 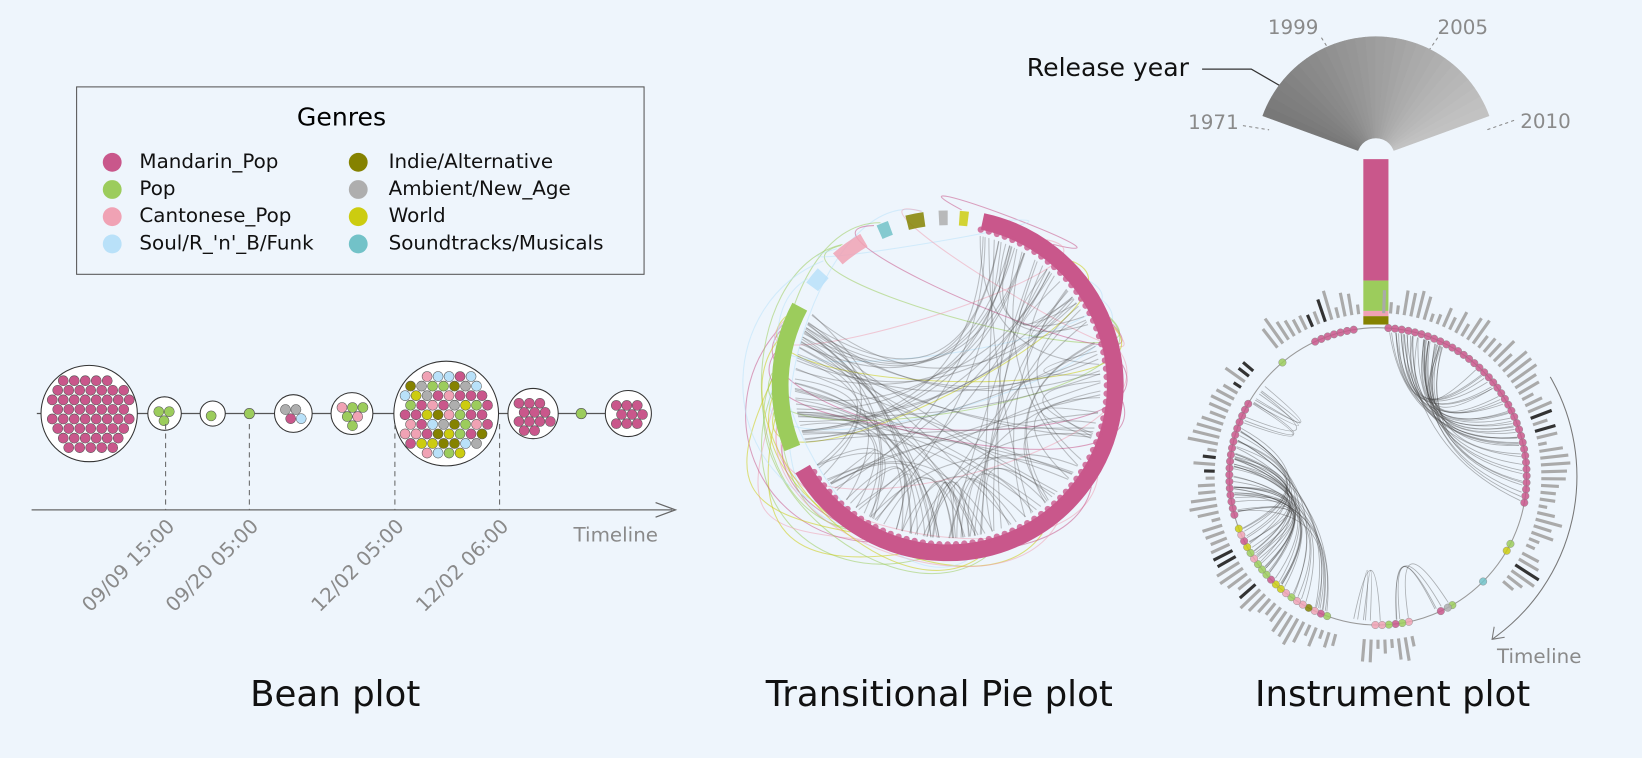 I want to click on transitional-pie-plot, so click(x=935, y=385).